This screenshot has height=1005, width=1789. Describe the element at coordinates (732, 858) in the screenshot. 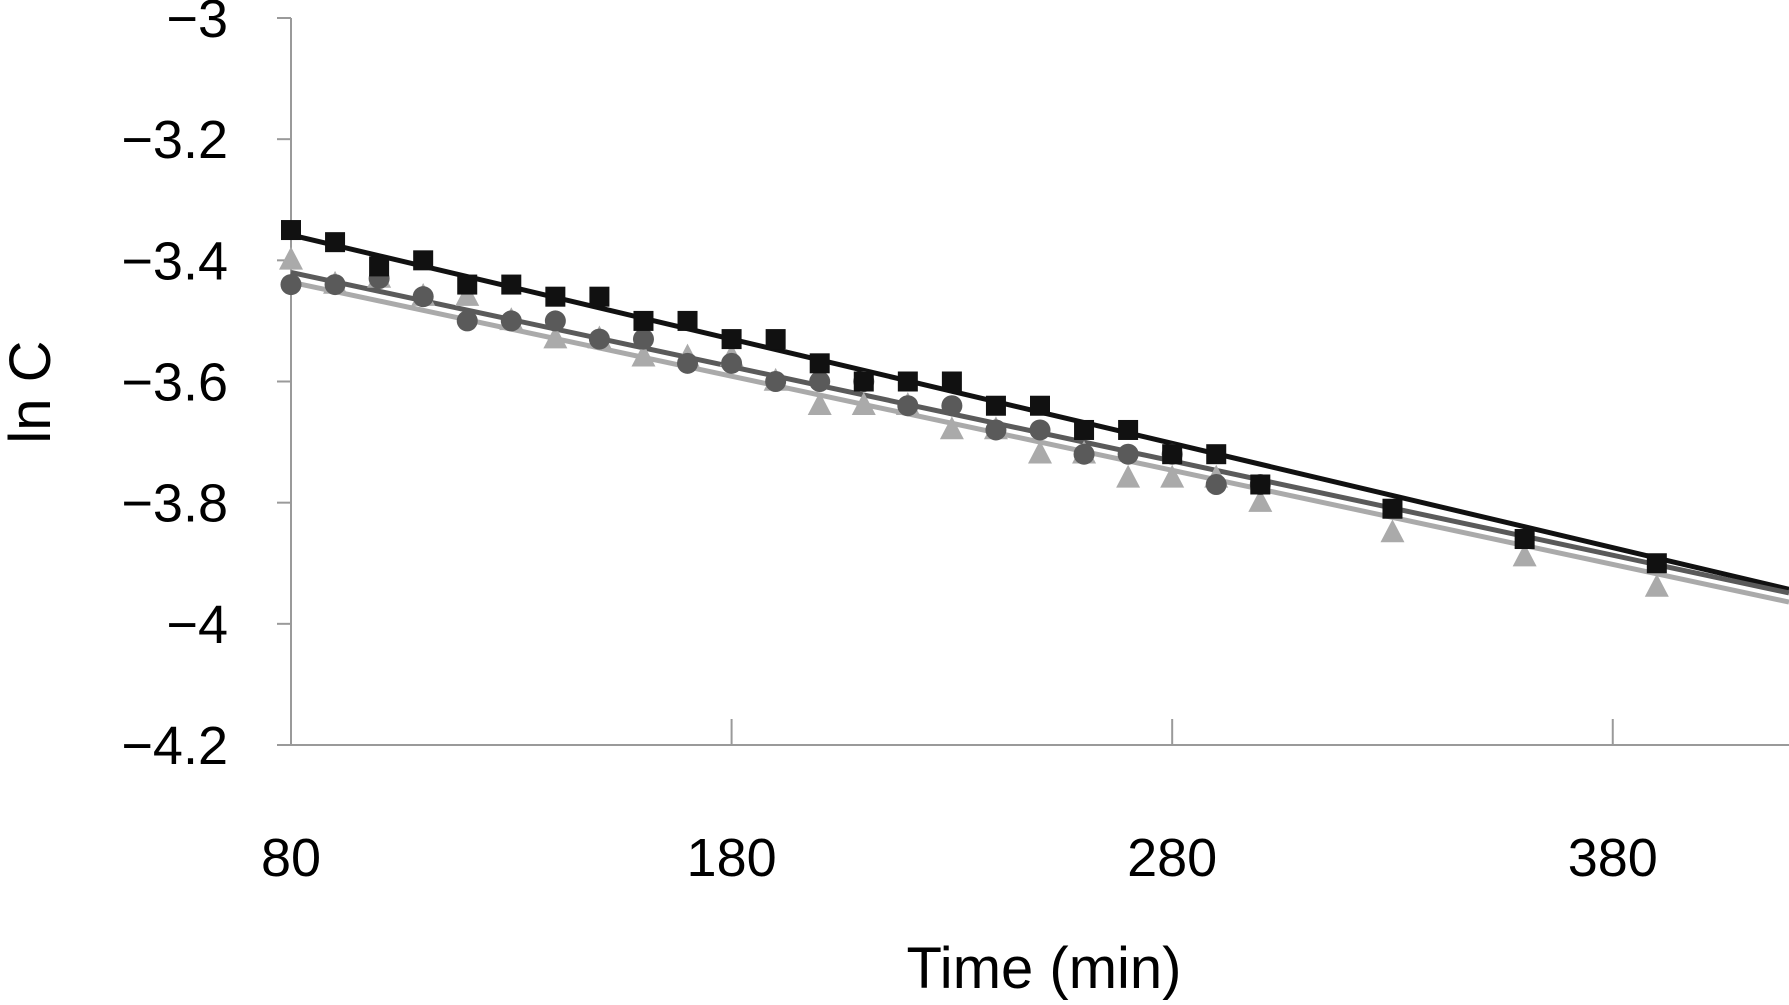

I see `x-tick-label: 180` at that location.